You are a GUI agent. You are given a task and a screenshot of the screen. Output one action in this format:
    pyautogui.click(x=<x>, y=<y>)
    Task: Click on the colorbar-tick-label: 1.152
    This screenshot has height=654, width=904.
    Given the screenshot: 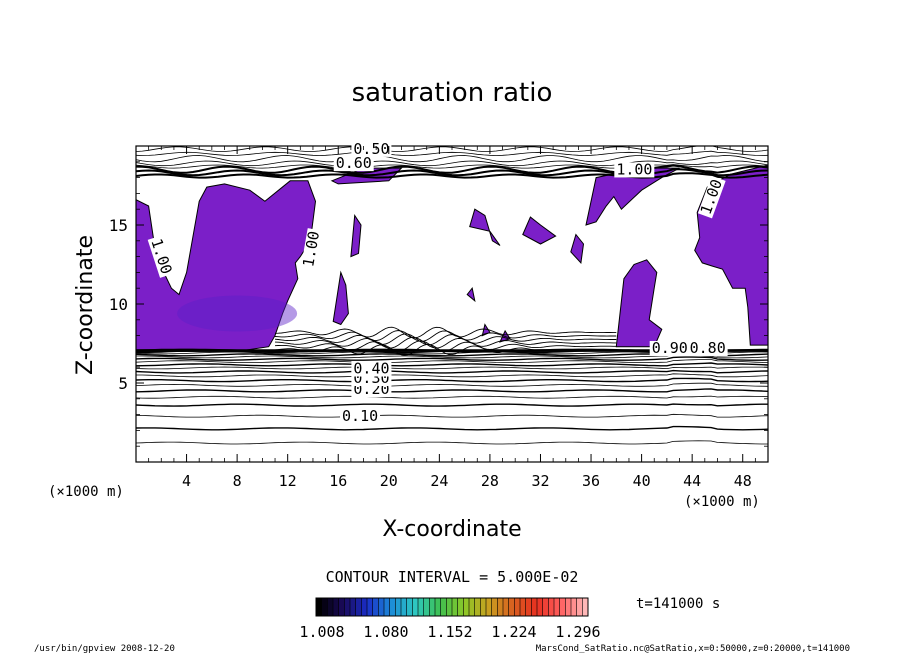 What is the action you would take?
    pyautogui.click(x=449, y=632)
    